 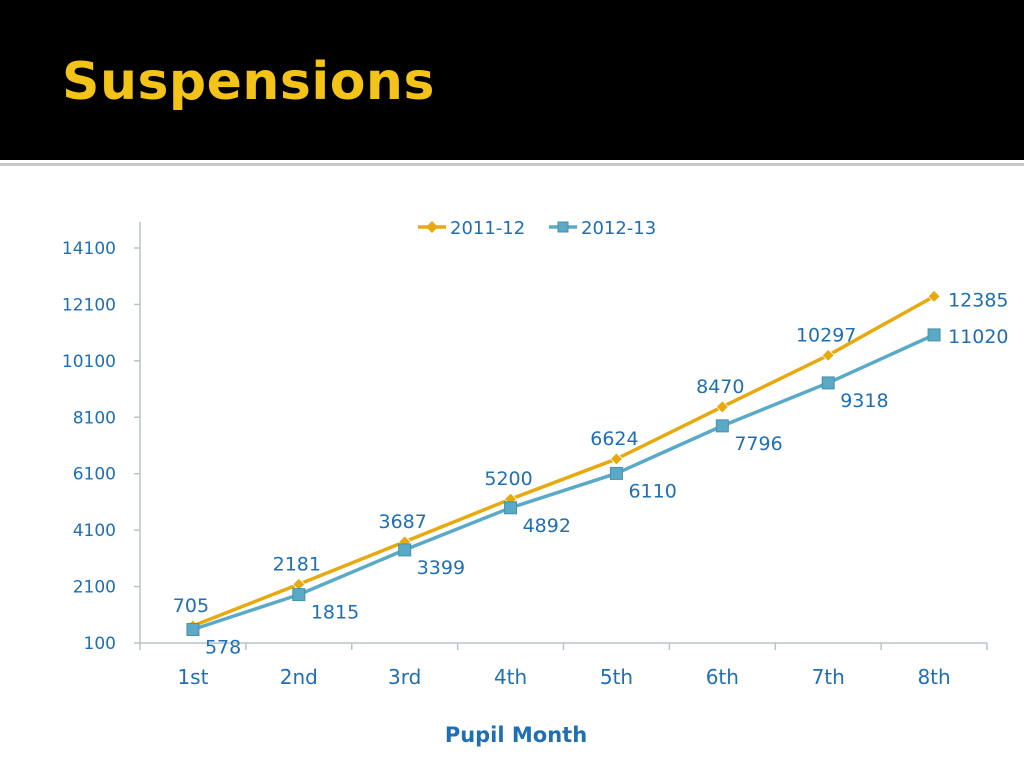 What do you see at coordinates (94, 418) in the screenshot?
I see `y-tick-label: 8100` at bounding box center [94, 418].